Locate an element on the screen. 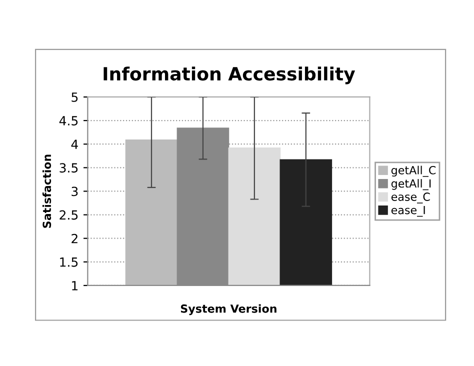 This screenshot has width=474, height=366. legend-label: ease_C is located at coordinates (410, 198).